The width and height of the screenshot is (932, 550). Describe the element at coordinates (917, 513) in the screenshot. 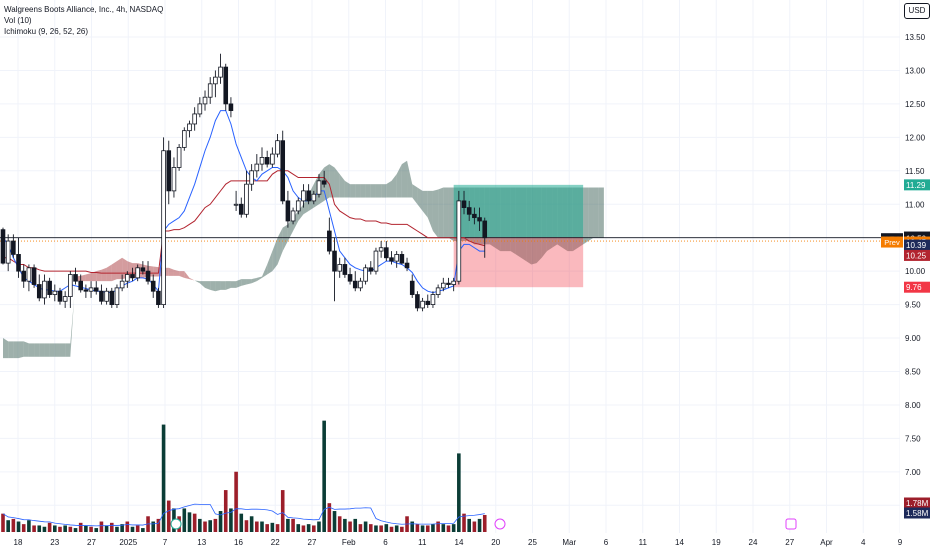

I see `volume-label-value: 1.58M` at that location.